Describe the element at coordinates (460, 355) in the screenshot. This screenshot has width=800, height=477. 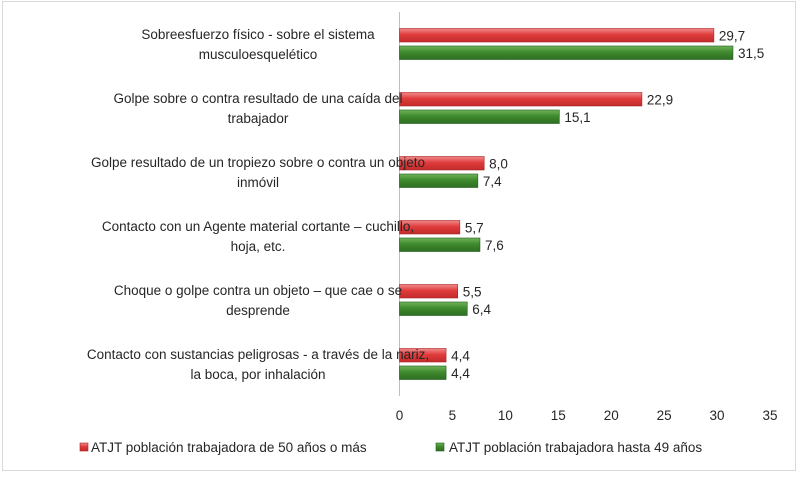
I see `data-label-series-1: 4,4` at that location.